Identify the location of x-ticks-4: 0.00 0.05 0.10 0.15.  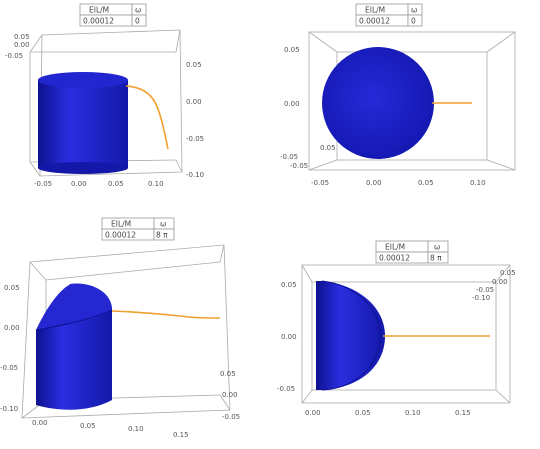
(388, 413).